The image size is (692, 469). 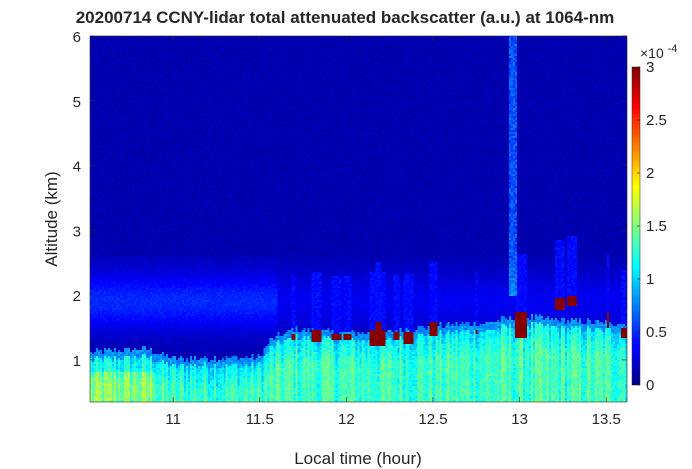 I want to click on y-axis-label: Altitude (km), so click(x=51, y=218).